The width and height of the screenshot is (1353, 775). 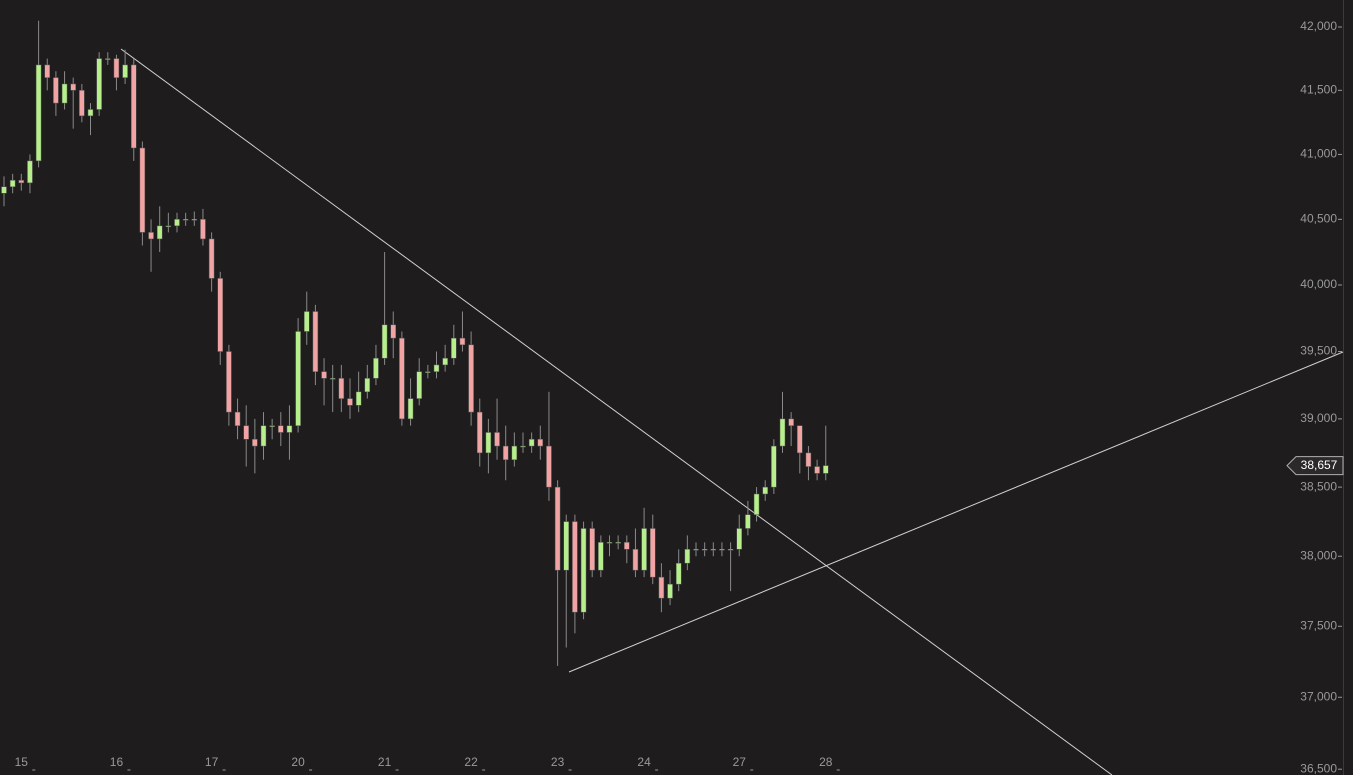 I want to click on y-tick-label: 38,000, so click(x=1318, y=555).